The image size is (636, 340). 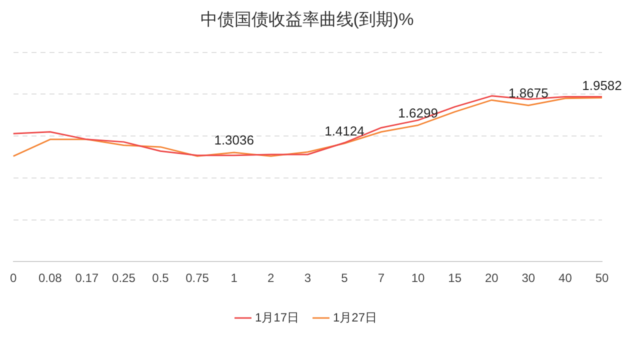 What do you see at coordinates (565, 278) in the screenshot?
I see `x-tick-label: 40` at bounding box center [565, 278].